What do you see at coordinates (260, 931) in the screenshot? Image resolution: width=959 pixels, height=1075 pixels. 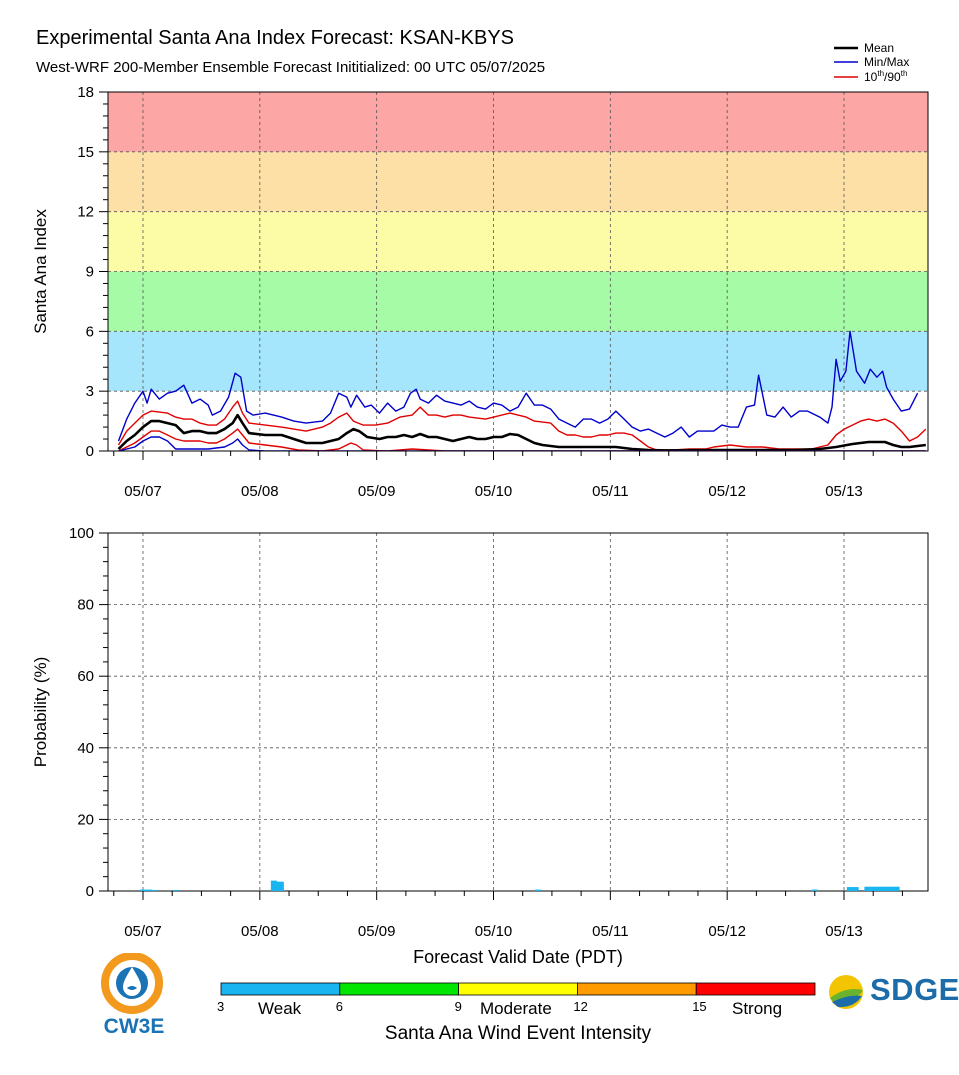 I see `prob-xtick-label-1: 05/08` at bounding box center [260, 931].